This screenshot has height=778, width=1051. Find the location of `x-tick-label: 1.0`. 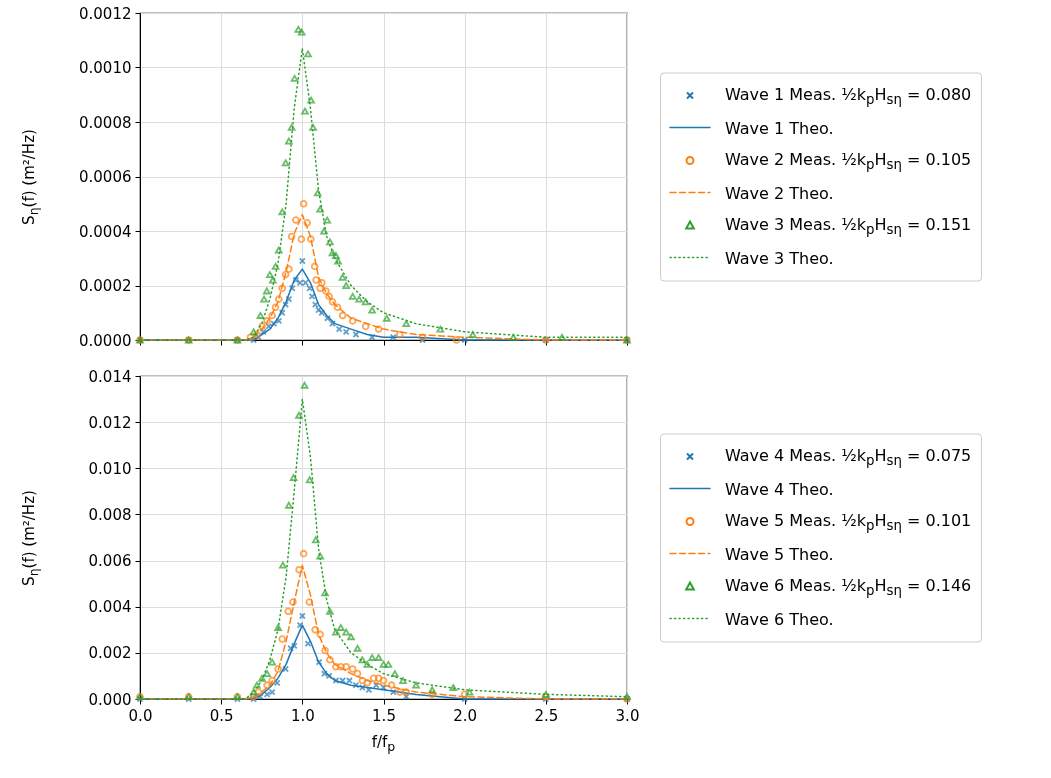

x-tick-label: 1.0 is located at coordinates (302, 715).